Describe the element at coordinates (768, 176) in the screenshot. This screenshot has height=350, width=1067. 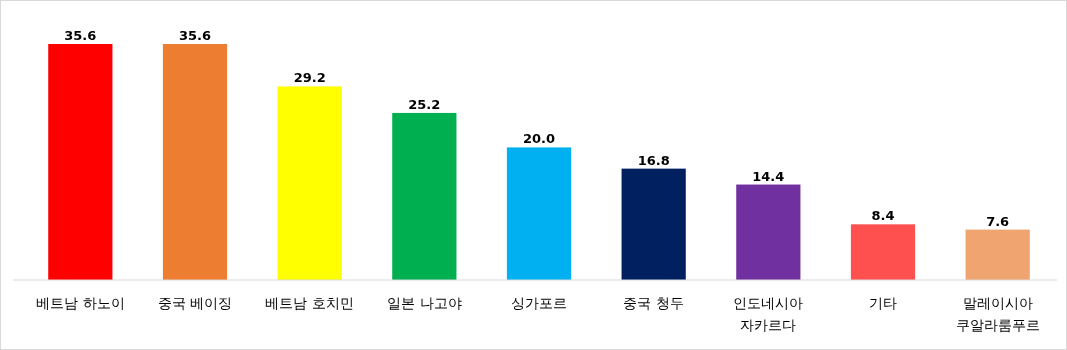
I see `data-label: 14.4` at that location.